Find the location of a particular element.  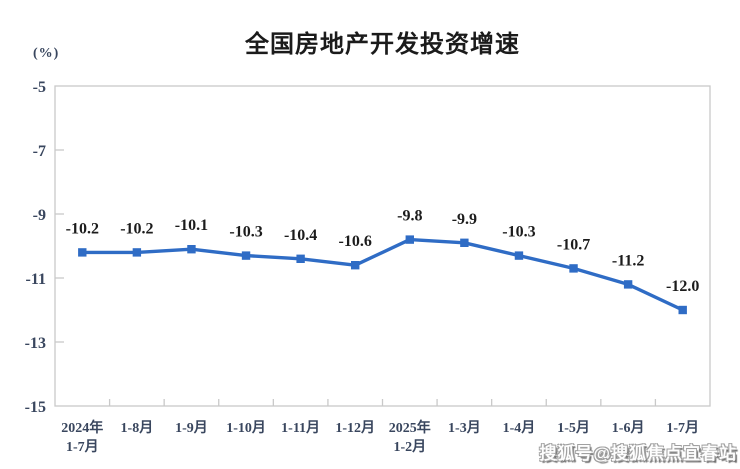

y-tick-label: -13 is located at coordinates (35, 343).